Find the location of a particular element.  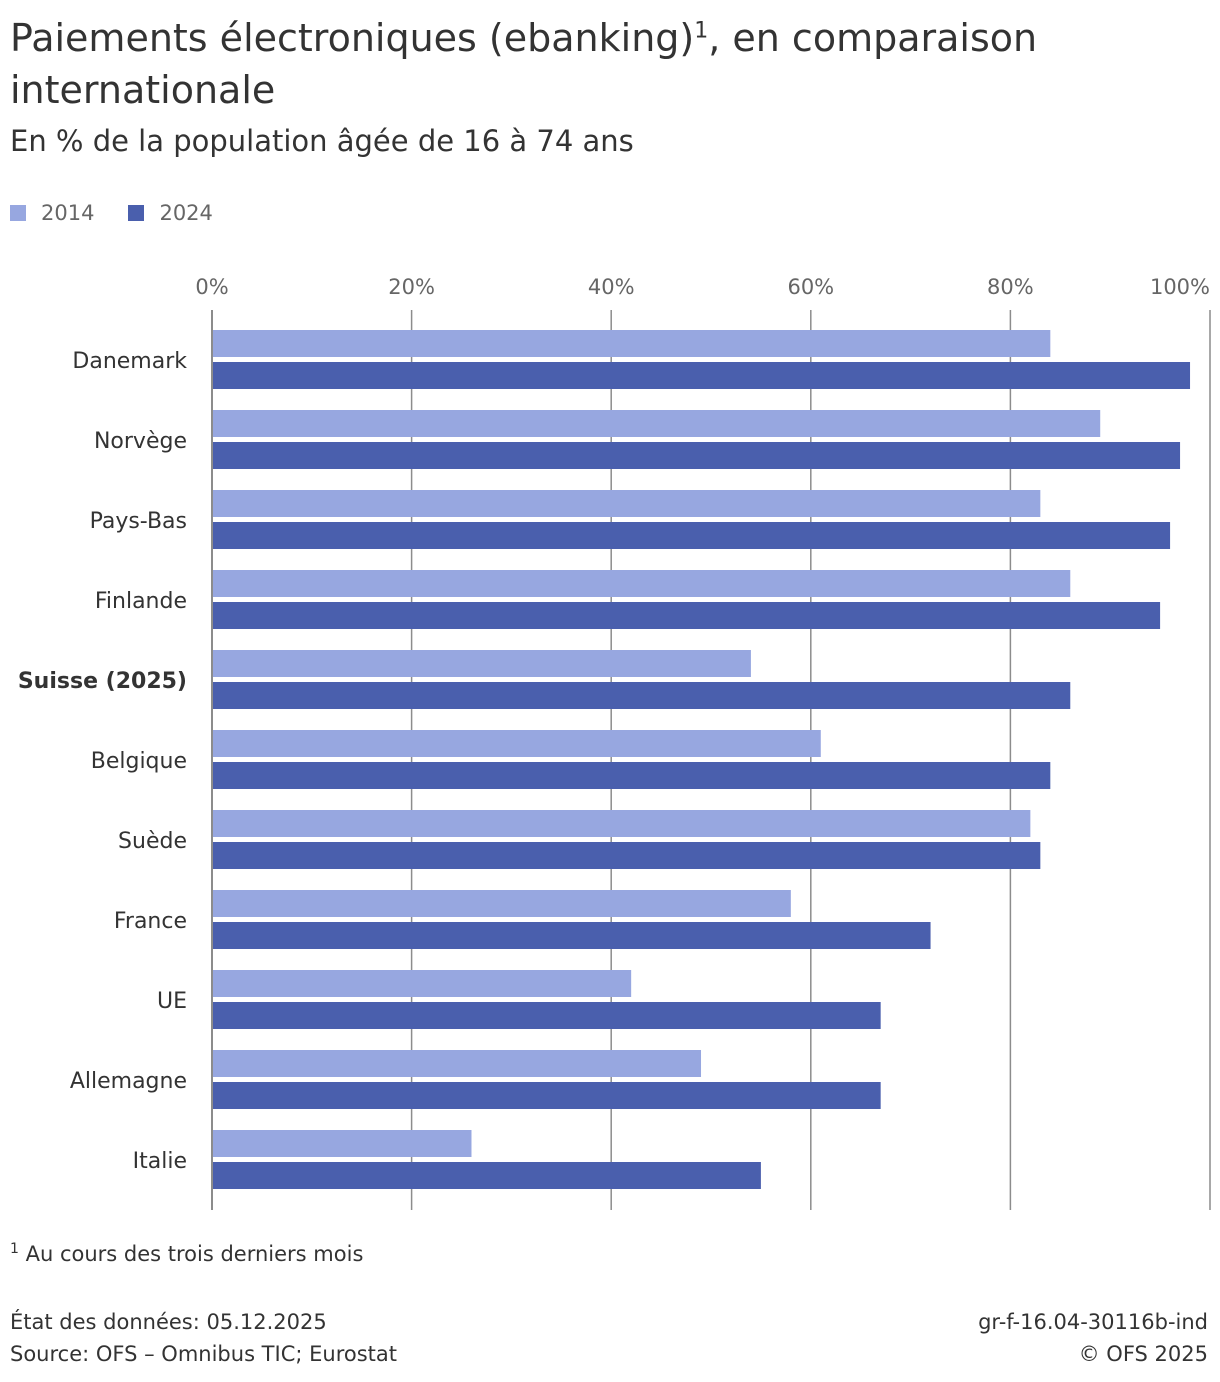

tick-label-40: 40% is located at coordinates (611, 287).